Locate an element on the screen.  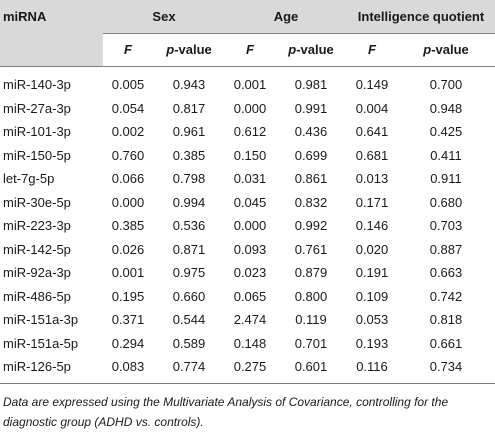
mirna-name-cell: miR-140-3p is located at coordinates (51, 81).